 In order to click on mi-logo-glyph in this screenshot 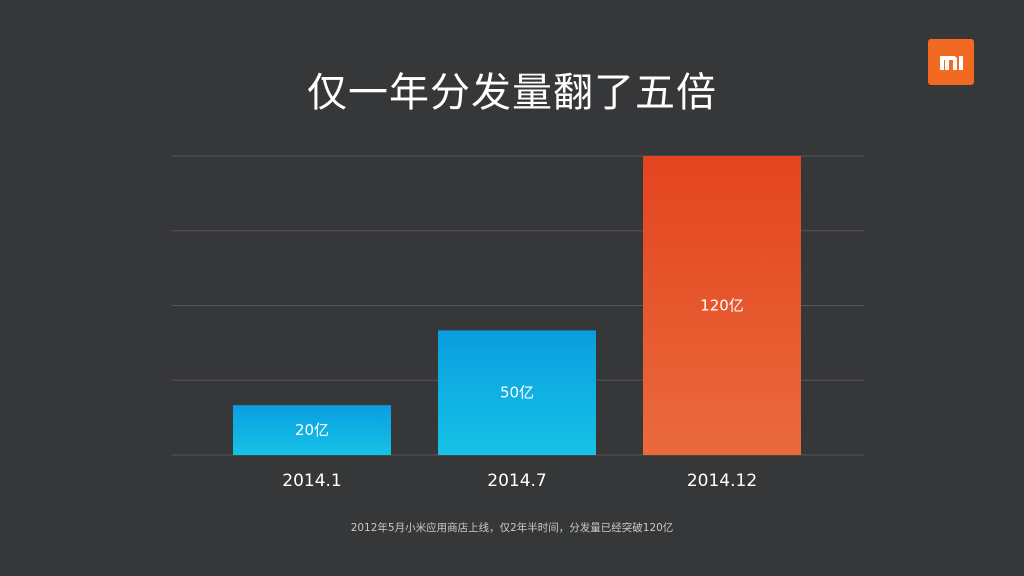, I will do `click(951, 63)`.